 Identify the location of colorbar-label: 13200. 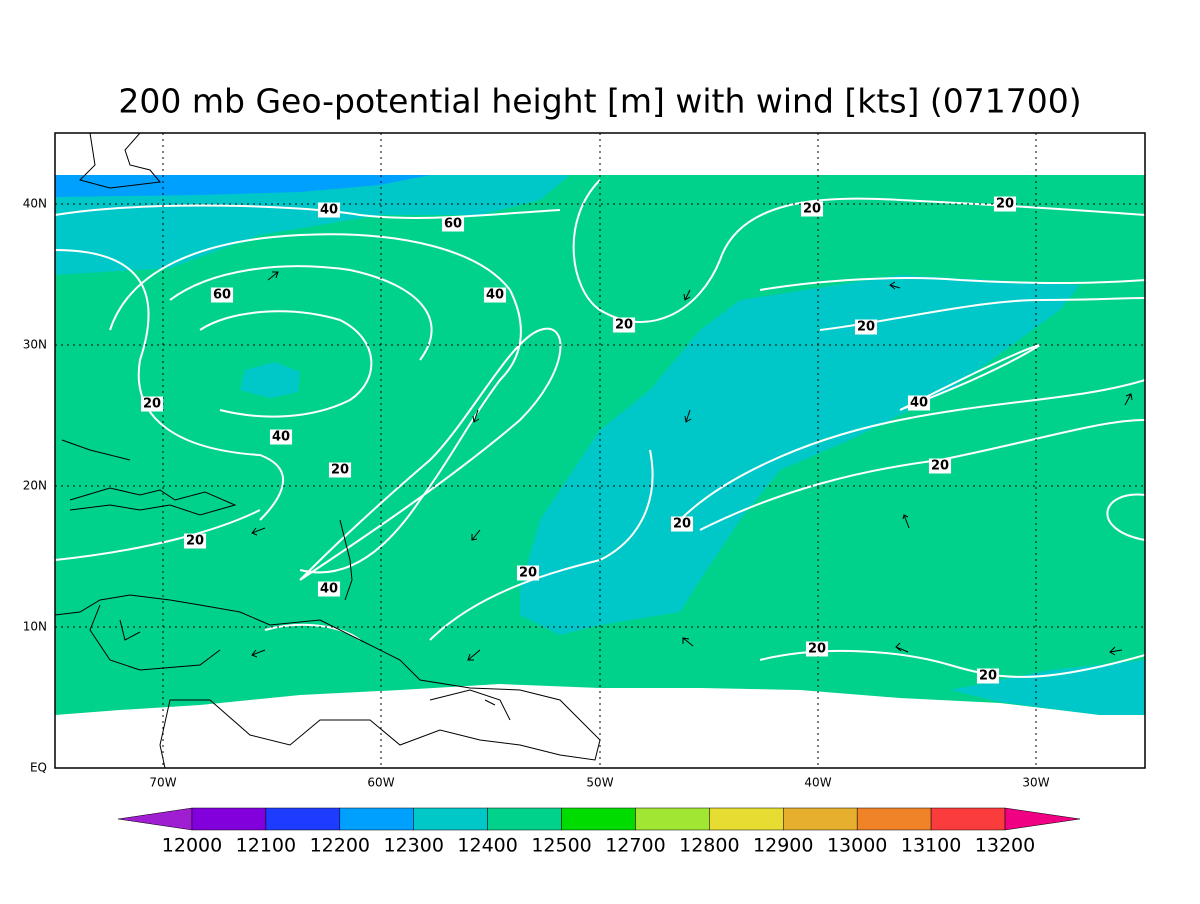
(1005, 846).